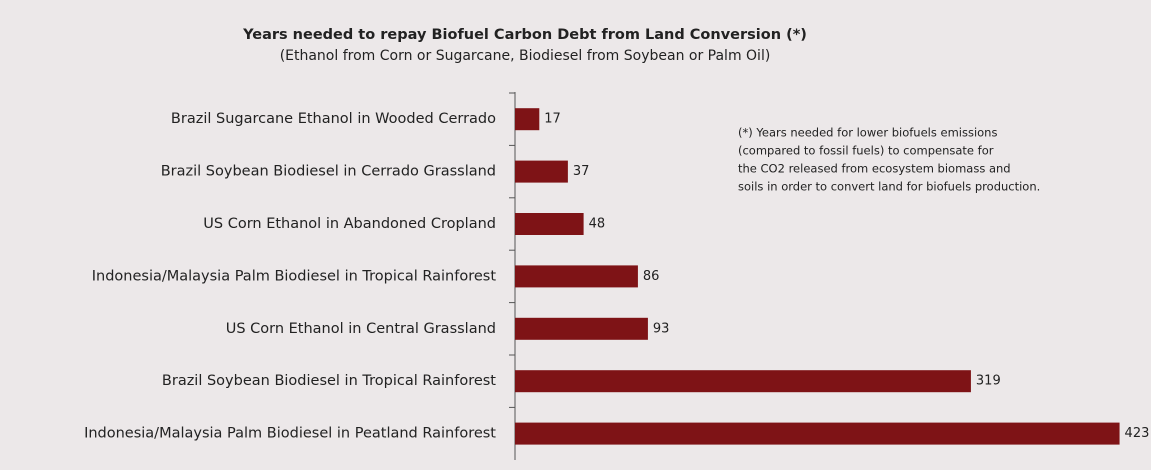 This screenshot has height=470, width=1151. Describe the element at coordinates (988, 381) in the screenshot. I see `value-label: 319` at that location.